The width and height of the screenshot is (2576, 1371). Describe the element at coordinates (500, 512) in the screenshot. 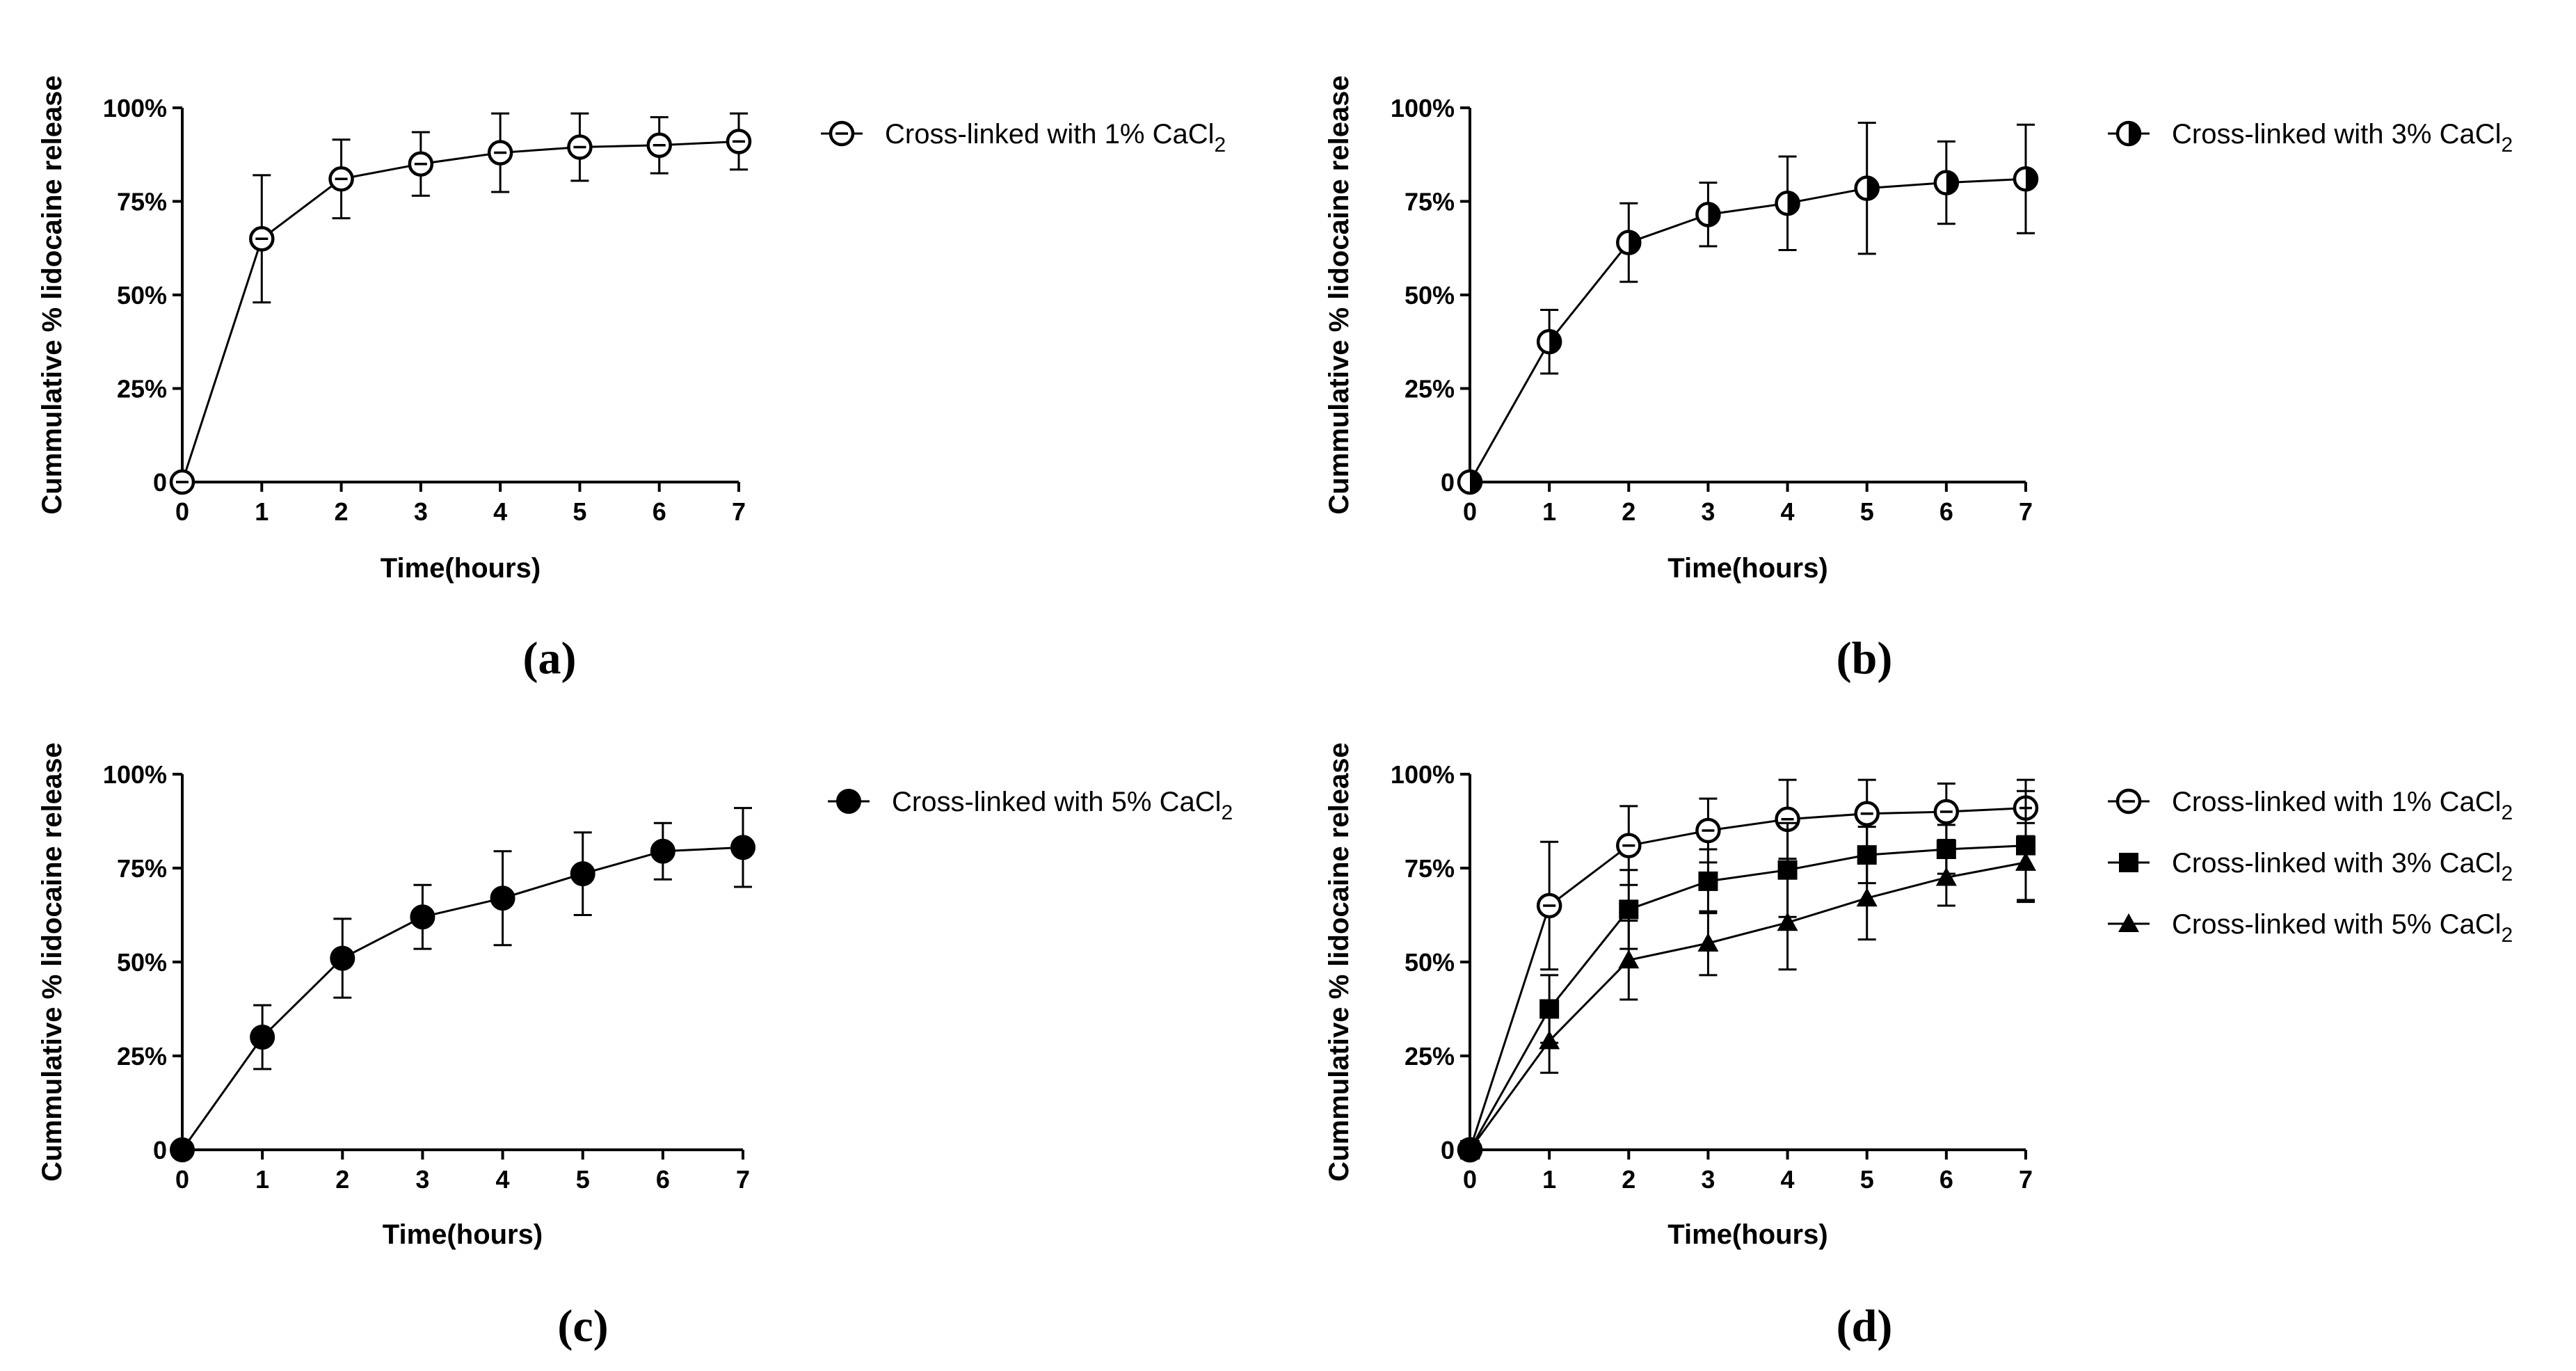

I see `x-tick-label: 4` at that location.